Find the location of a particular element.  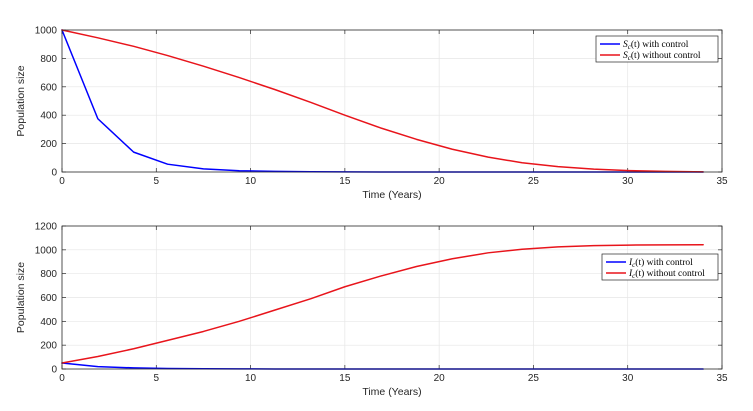

y-tick-label: 1200 is located at coordinates (46, 227).